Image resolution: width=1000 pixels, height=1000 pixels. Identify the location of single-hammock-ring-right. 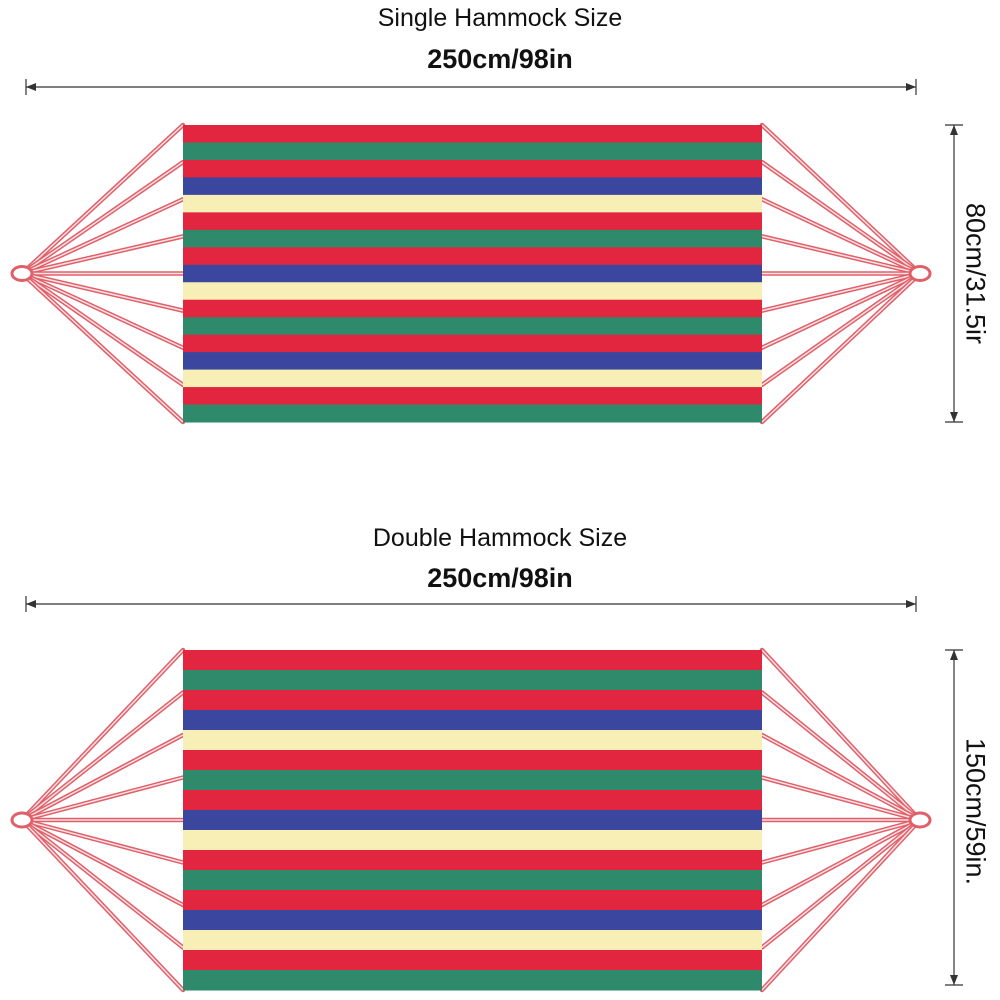
(920, 273).